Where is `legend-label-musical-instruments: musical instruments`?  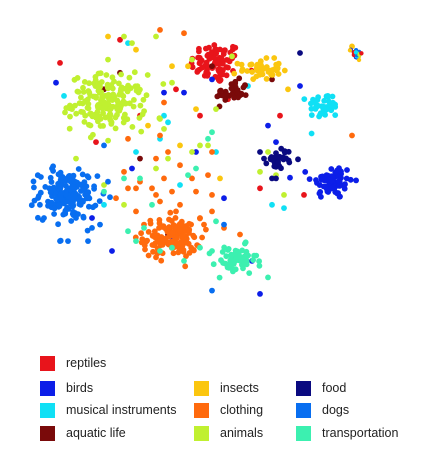
legend-label-musical-instruments: musical instruments is located at coordinates (121, 410).